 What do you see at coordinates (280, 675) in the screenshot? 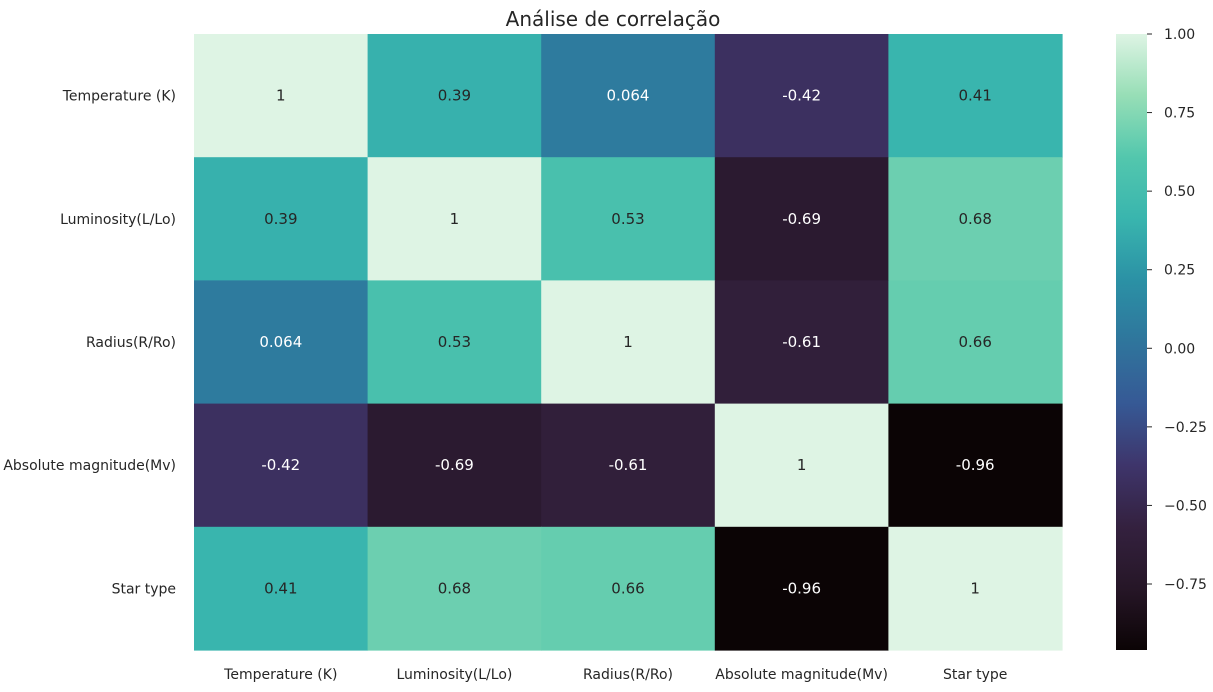
I see `column-label: Temperature (K)` at bounding box center [280, 675].